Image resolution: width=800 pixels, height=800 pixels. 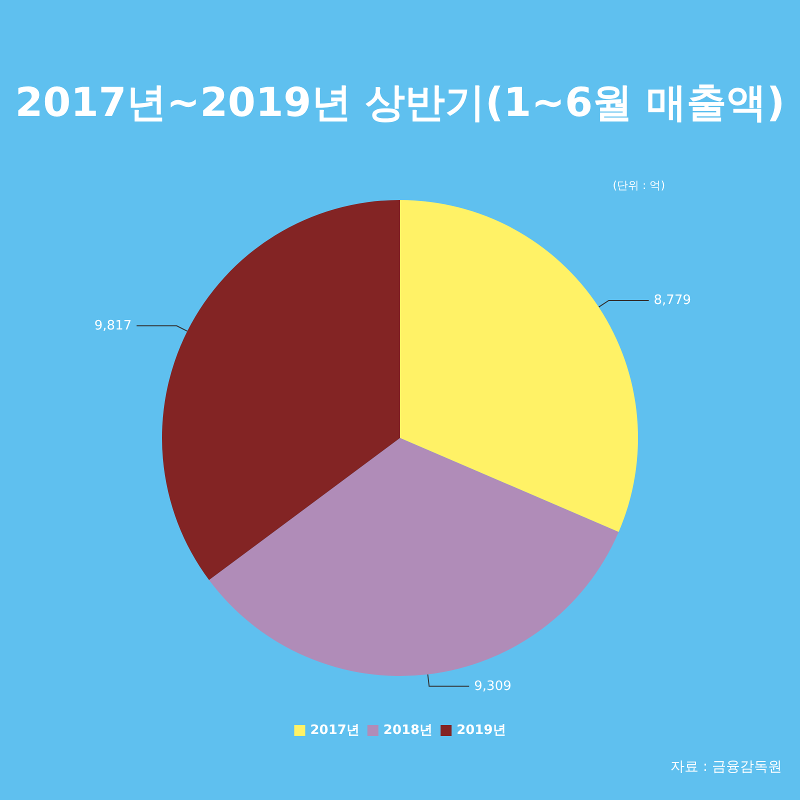 What do you see at coordinates (335, 730) in the screenshot?
I see `legend-label: 2017년` at bounding box center [335, 730].